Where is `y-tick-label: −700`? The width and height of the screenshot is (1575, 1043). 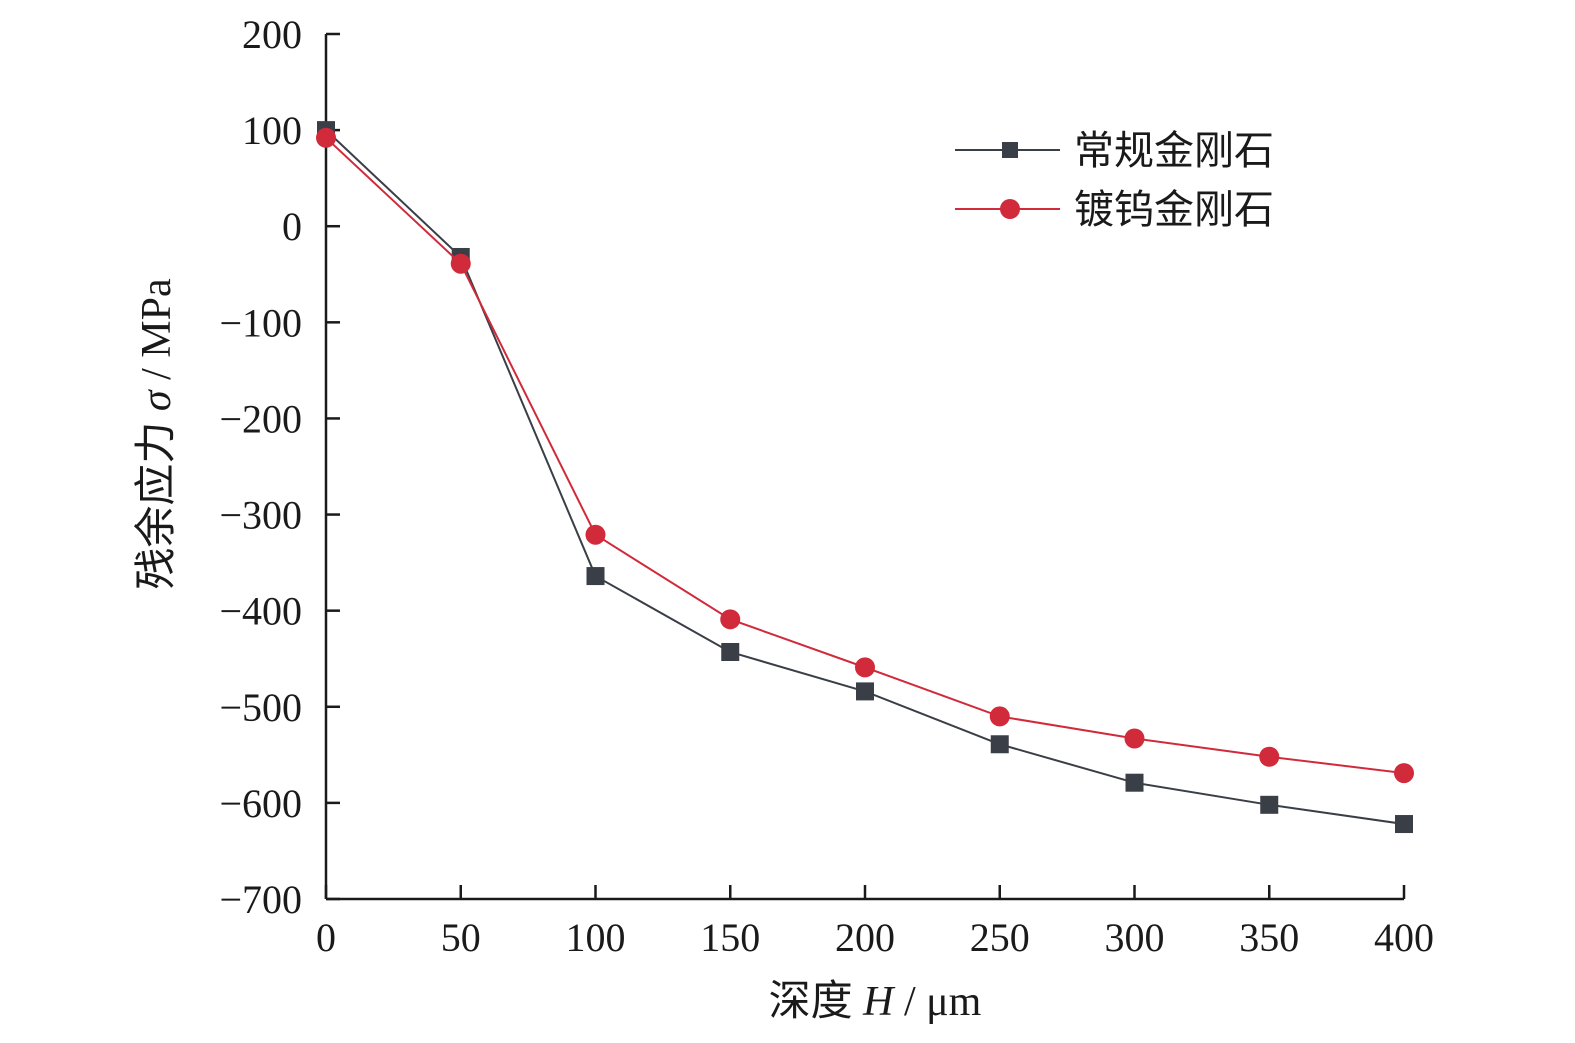
y-tick-label: −700 is located at coordinates (260, 899).